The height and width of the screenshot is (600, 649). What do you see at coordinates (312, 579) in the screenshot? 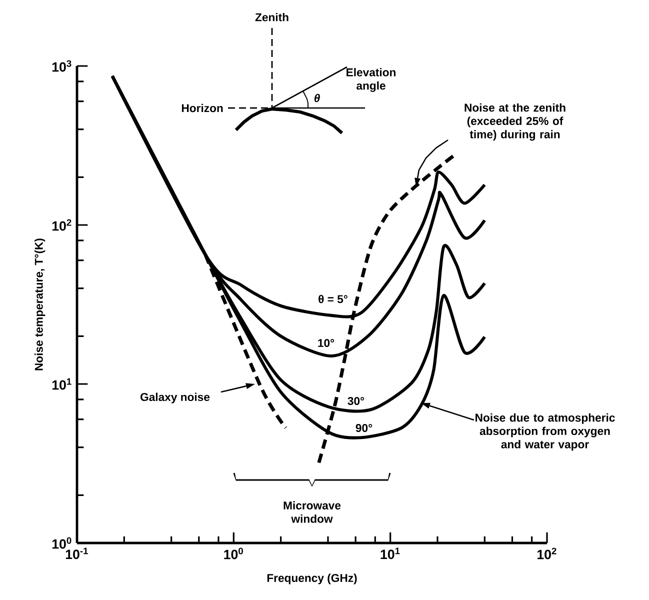
I see `x-axis-title: Frequency (GHz)` at bounding box center [312, 579].